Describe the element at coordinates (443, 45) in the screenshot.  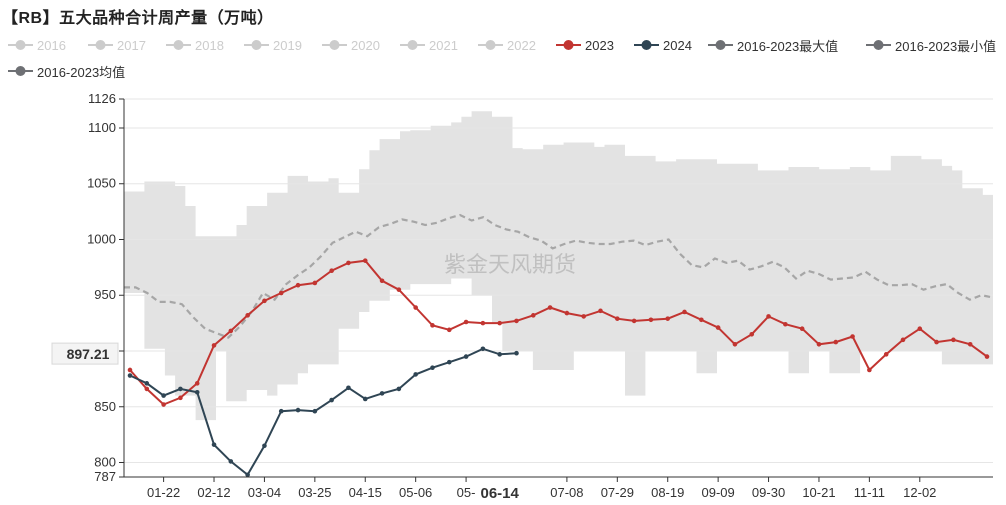
I see `legend-label: 2021` at that location.